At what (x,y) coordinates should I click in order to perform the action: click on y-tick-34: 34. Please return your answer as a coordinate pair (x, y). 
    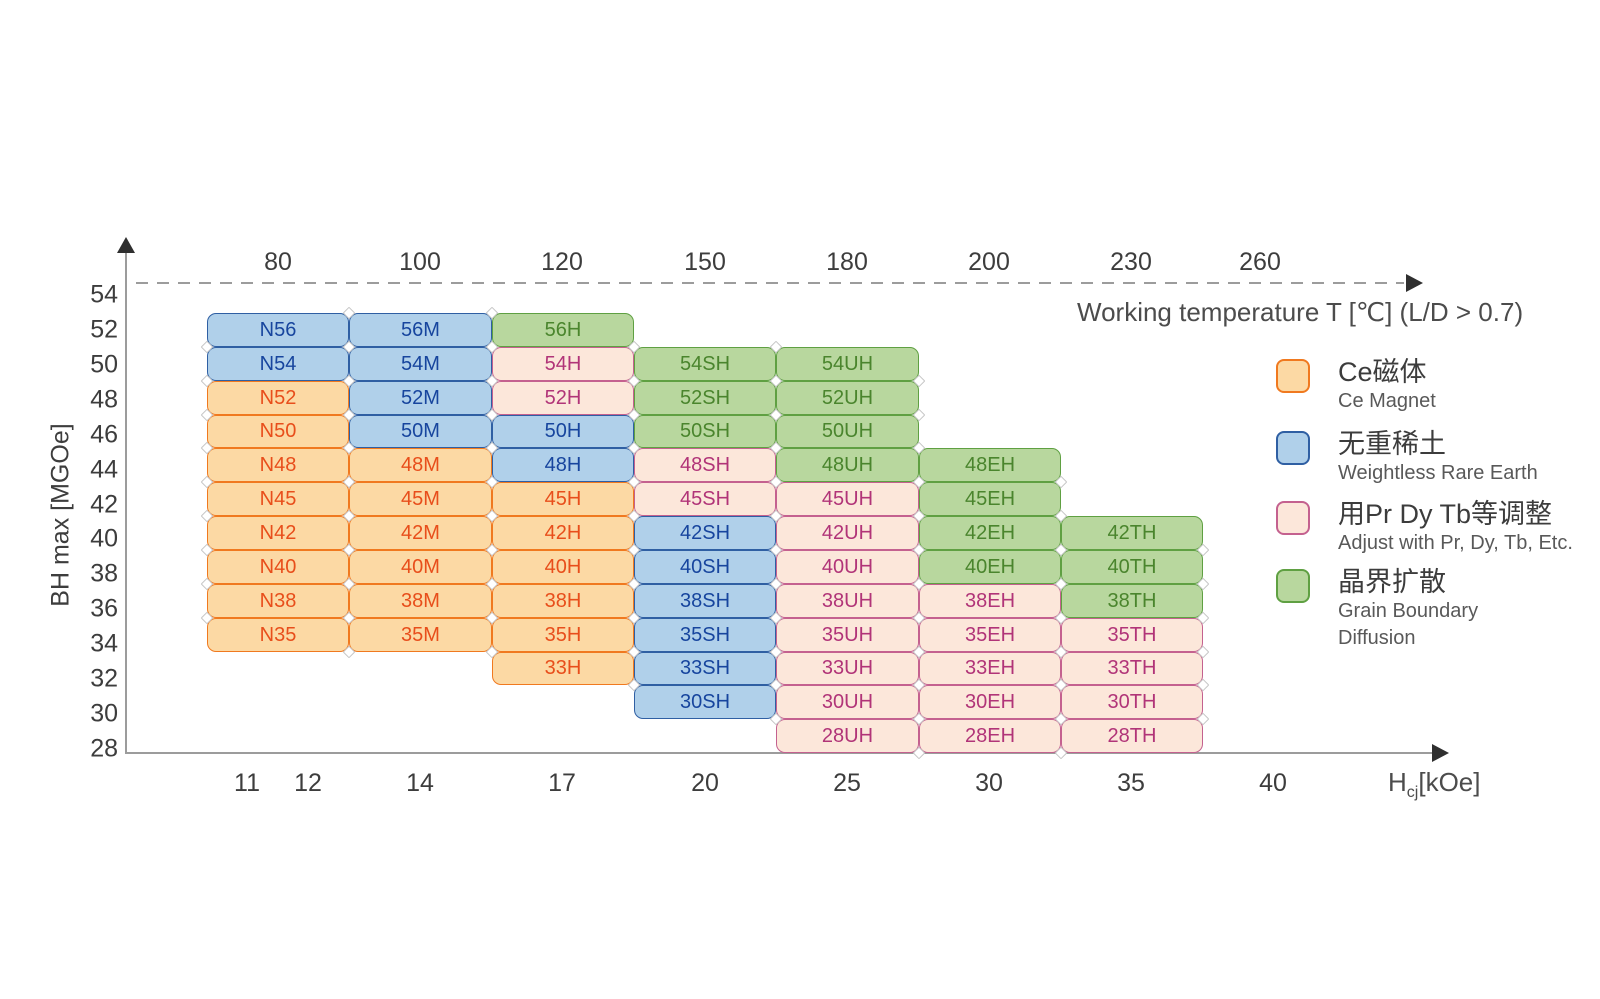
    Looking at the image, I should click on (104, 643).